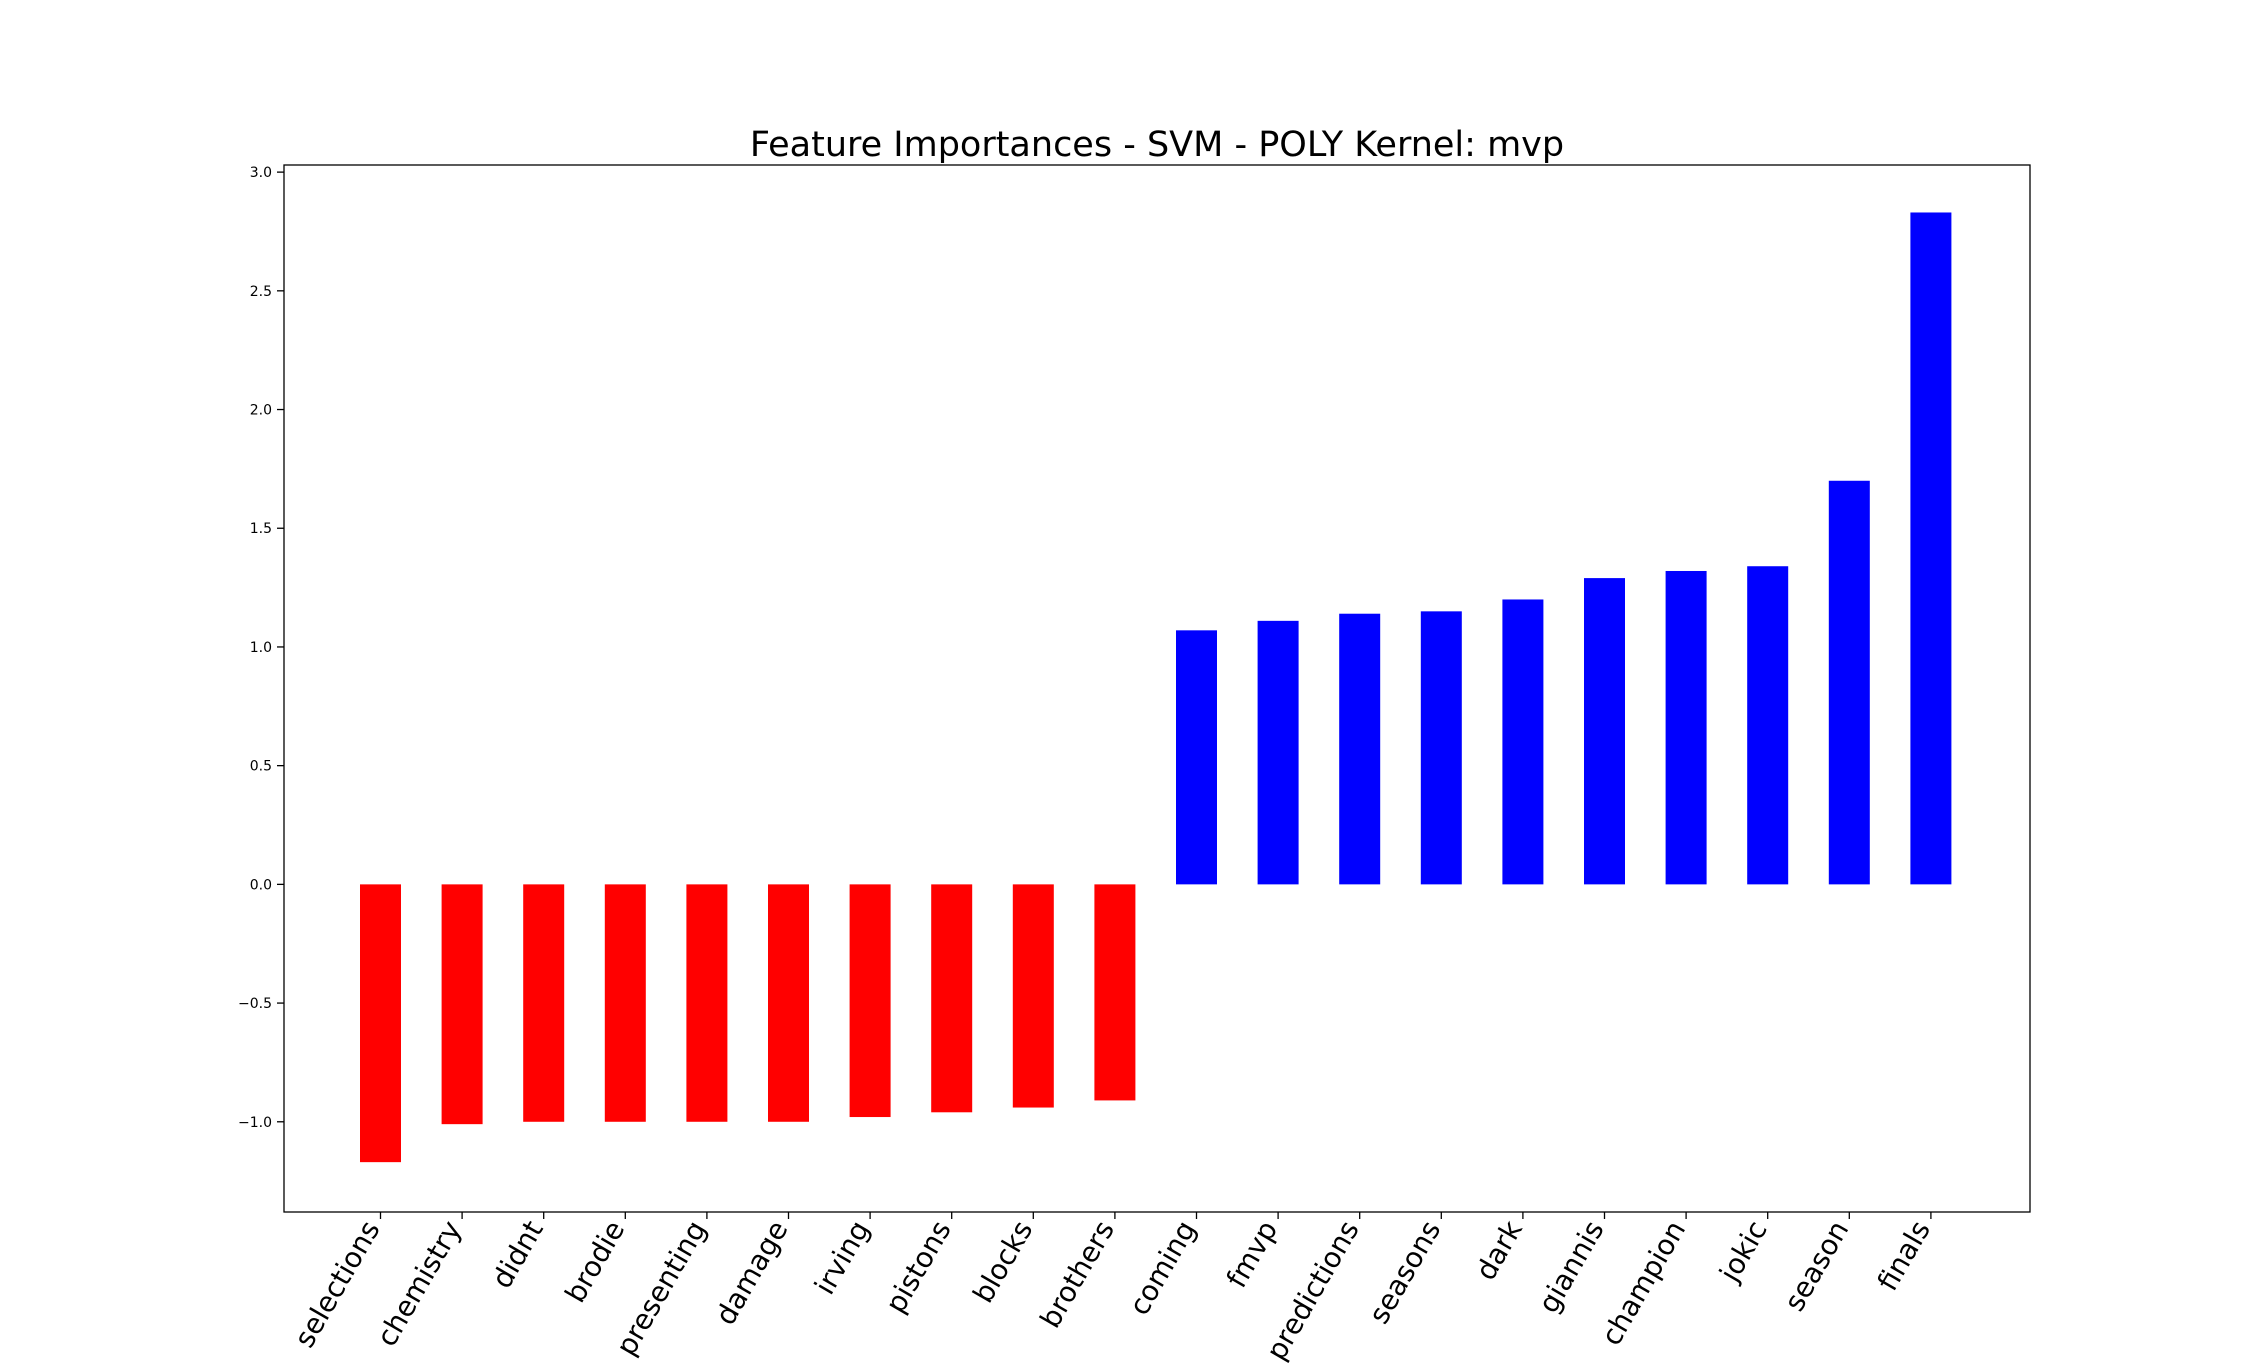 This screenshot has height=1364, width=2256. Describe the element at coordinates (1849, 682) in the screenshot. I see `bar-season` at that location.